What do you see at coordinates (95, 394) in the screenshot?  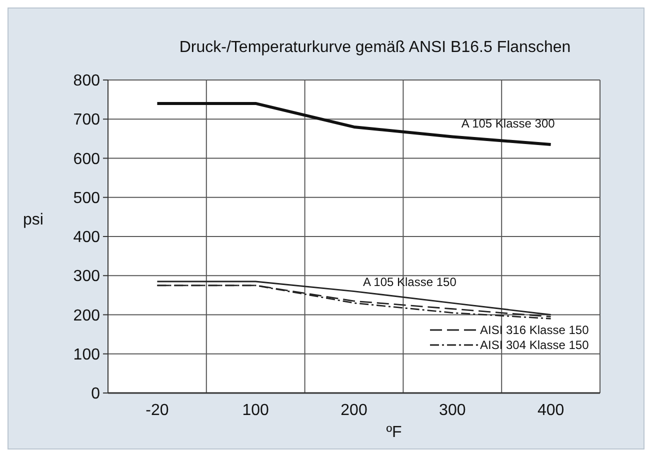 I see `y-tick-label: 0` at bounding box center [95, 394].